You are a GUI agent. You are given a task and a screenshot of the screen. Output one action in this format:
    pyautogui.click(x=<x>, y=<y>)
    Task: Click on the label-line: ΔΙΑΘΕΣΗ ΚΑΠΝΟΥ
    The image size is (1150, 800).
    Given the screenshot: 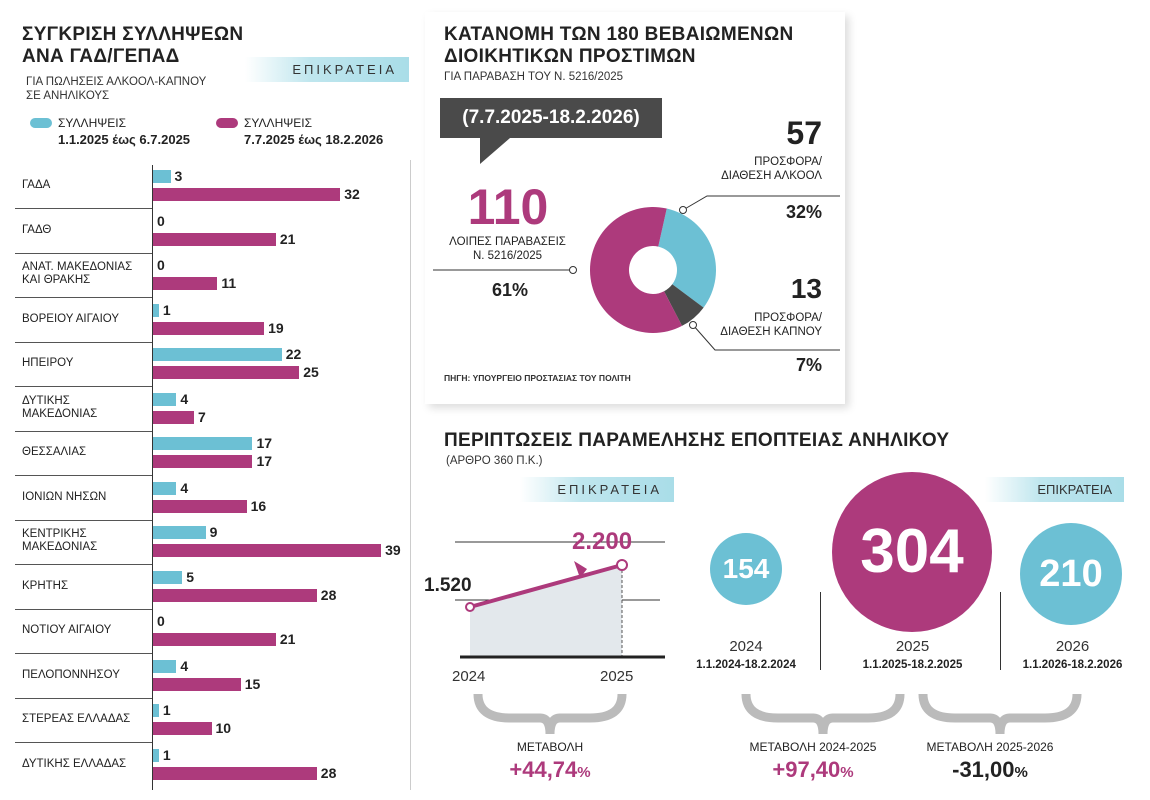 What is the action you would take?
    pyautogui.click(x=771, y=332)
    